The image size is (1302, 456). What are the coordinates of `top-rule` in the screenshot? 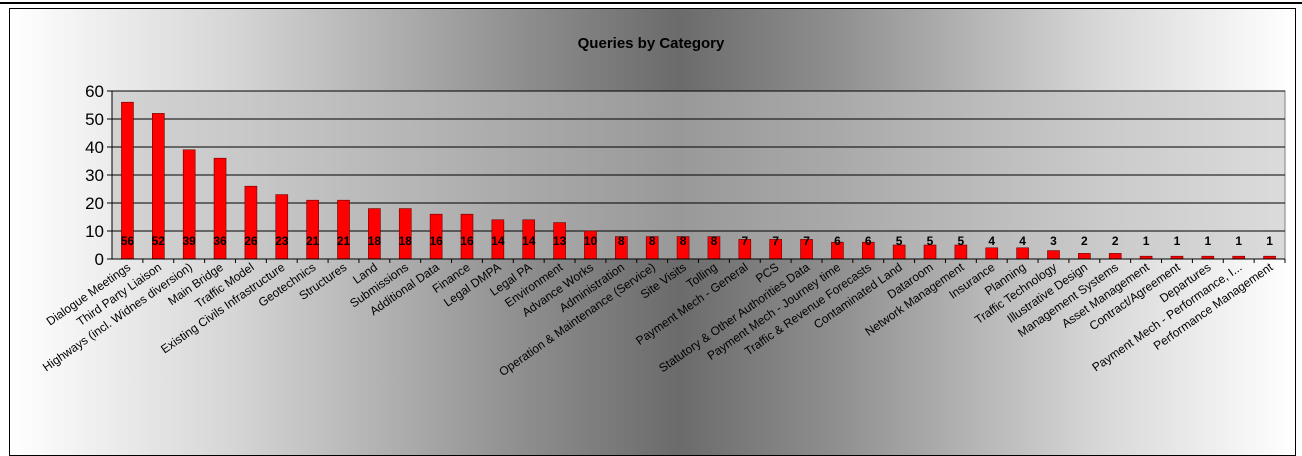 It's located at (651, 3).